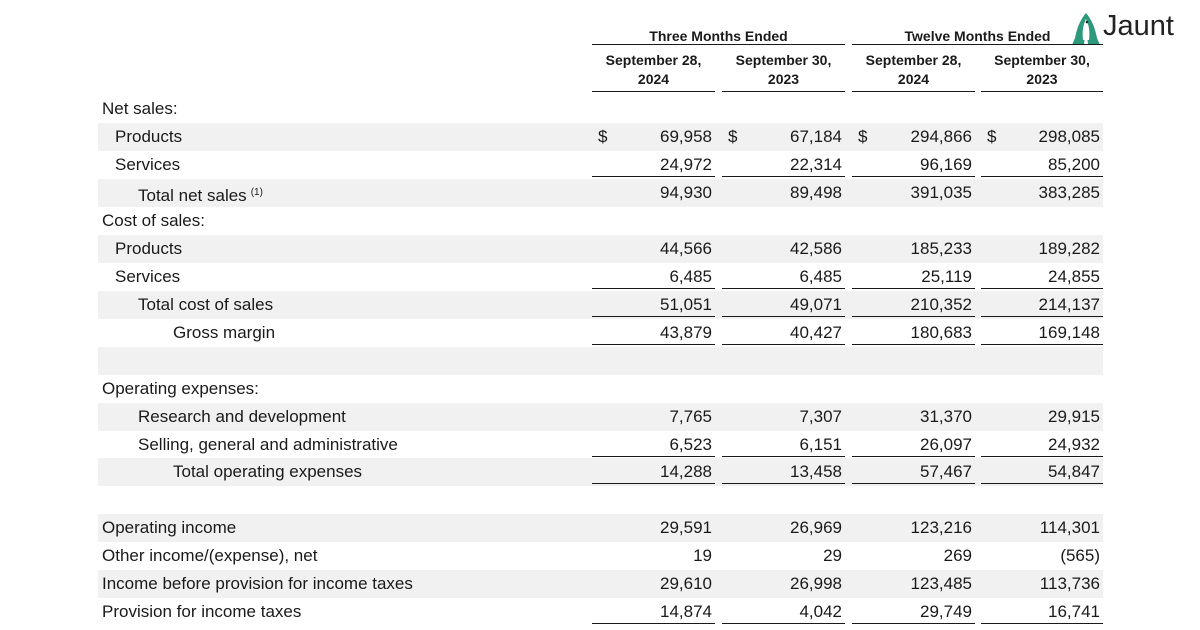  I want to click on row-label-text: Total net sales, so click(192, 195).